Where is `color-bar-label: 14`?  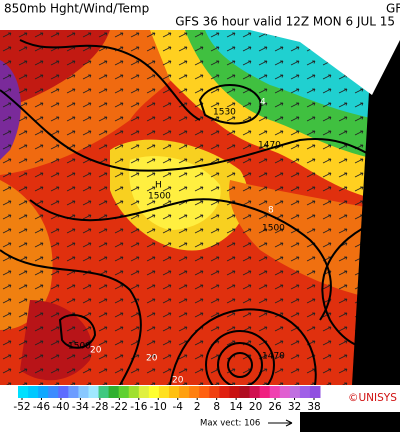
color-bar-label: 14 is located at coordinates (236, 407).